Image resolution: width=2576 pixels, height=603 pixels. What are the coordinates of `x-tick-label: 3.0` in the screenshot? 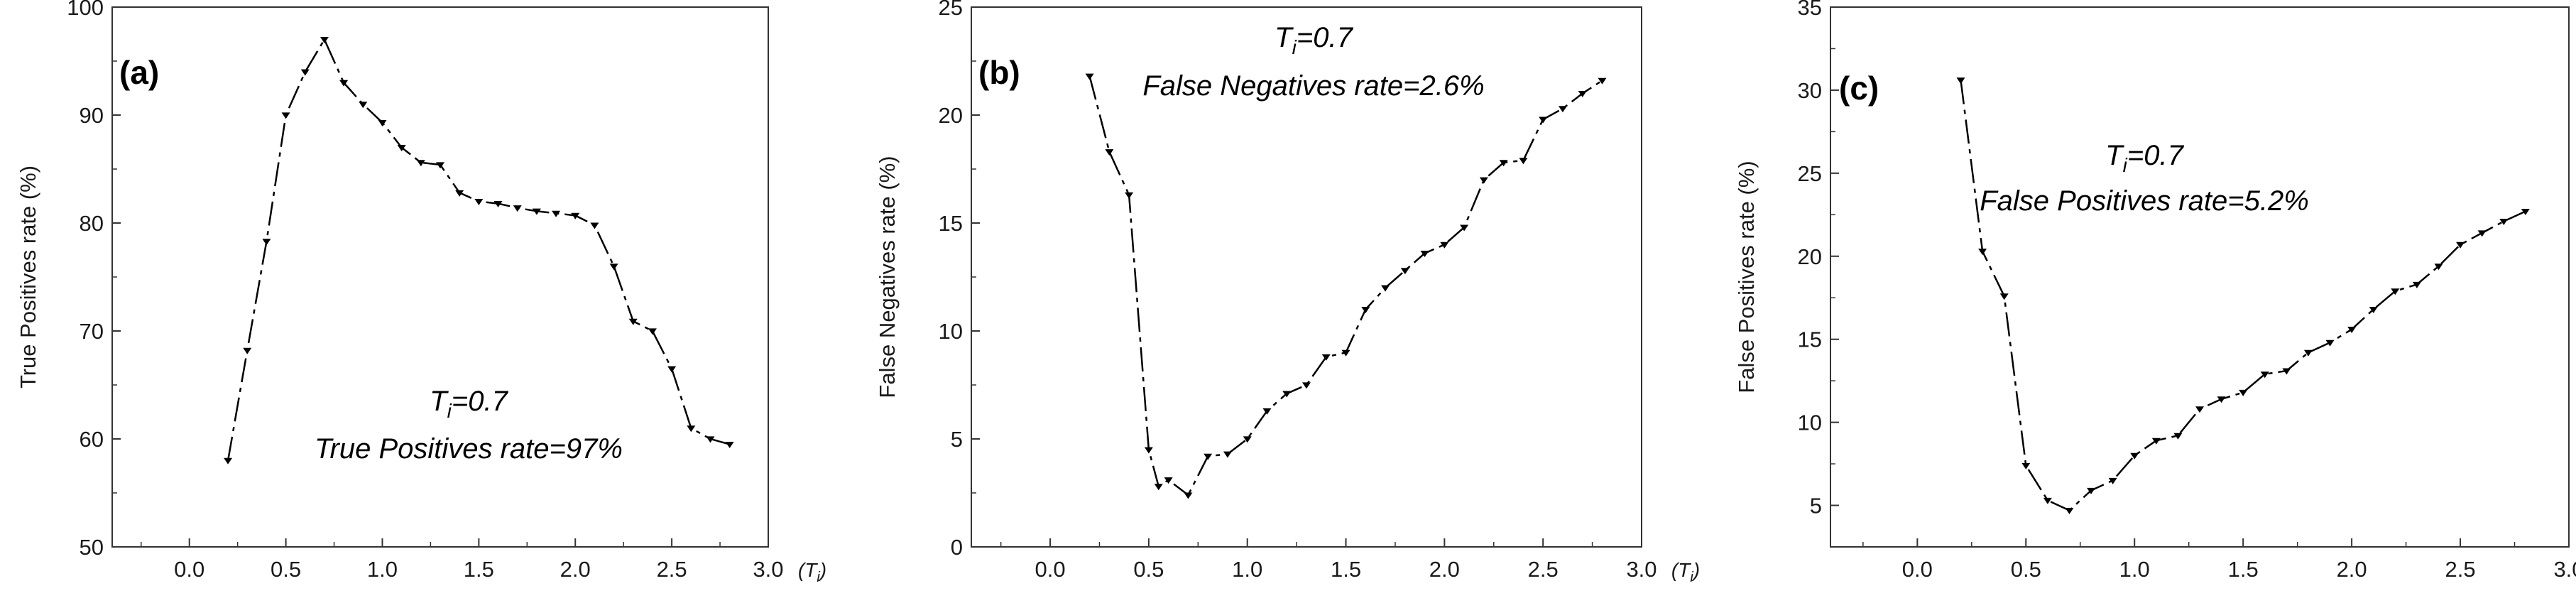 It's located at (2564, 569).